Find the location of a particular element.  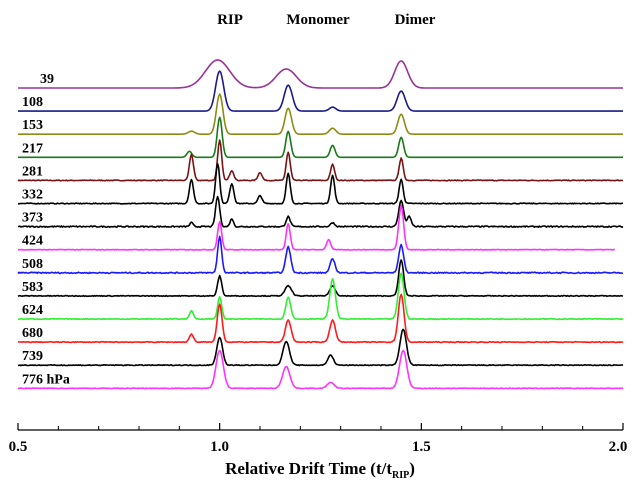

series-label-739: 739 is located at coordinates (32, 356).